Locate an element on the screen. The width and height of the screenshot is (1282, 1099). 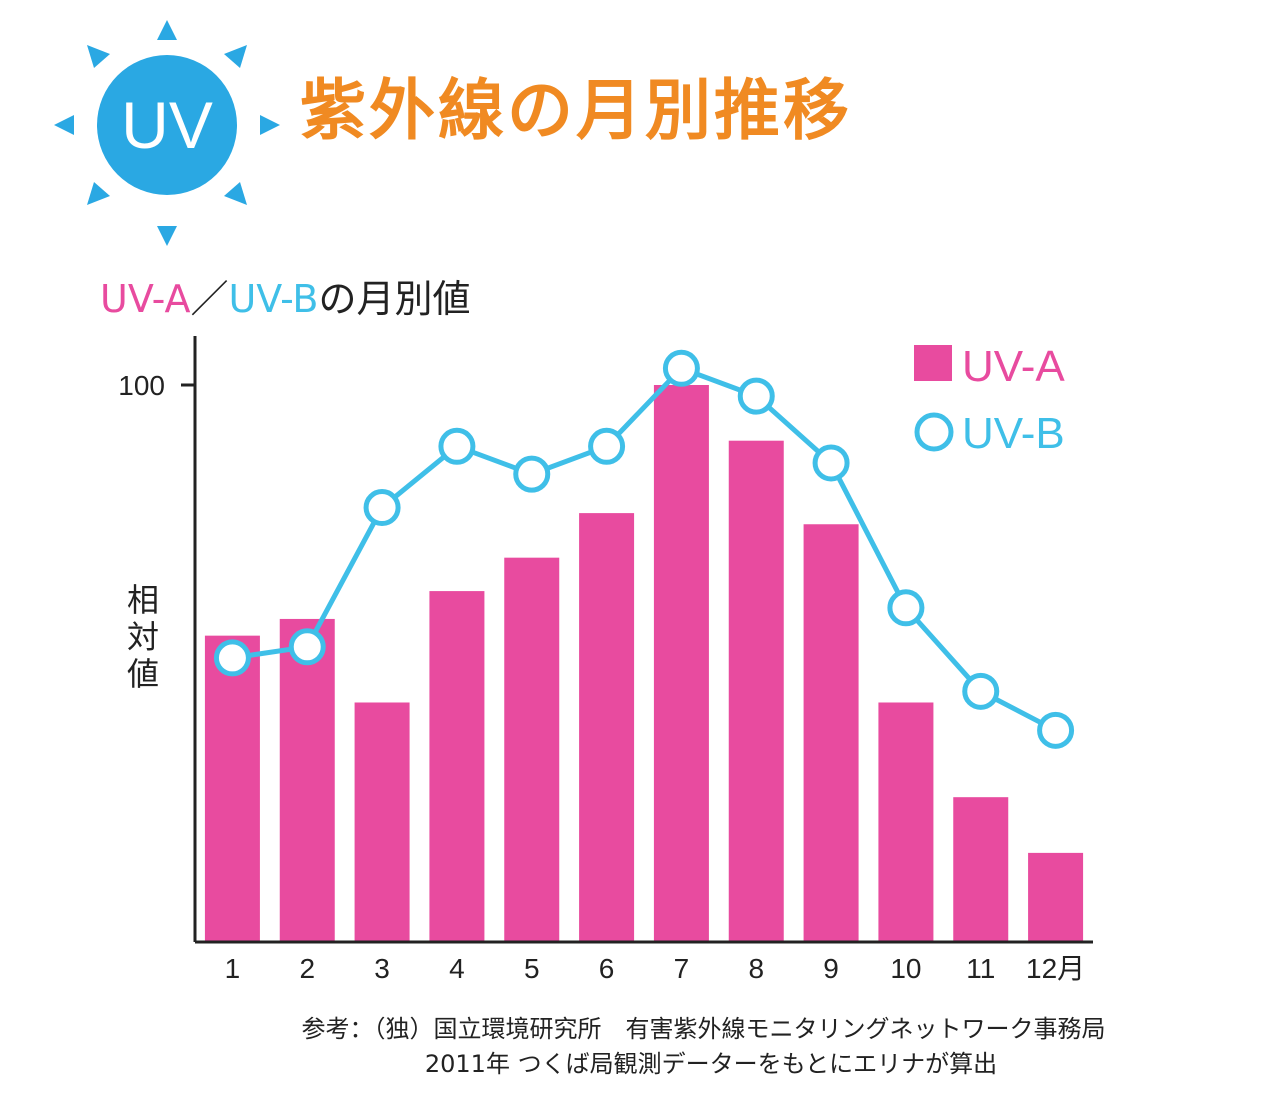
x-tick-label-8: 8 is located at coordinates (756, 968).